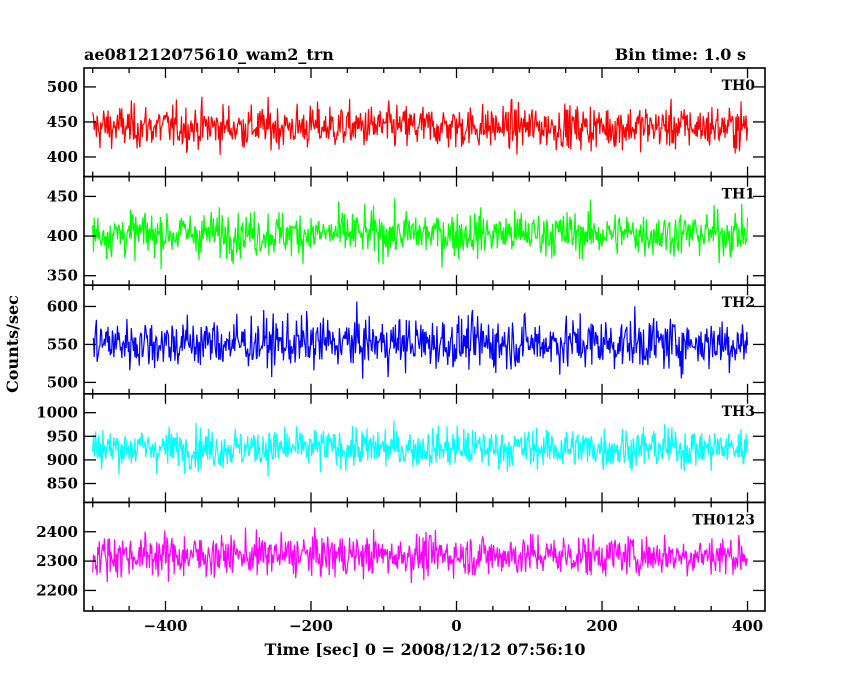 The height and width of the screenshot is (680, 850). What do you see at coordinates (739, 86) in the screenshot?
I see `panel-label-th0: TH0` at bounding box center [739, 86].